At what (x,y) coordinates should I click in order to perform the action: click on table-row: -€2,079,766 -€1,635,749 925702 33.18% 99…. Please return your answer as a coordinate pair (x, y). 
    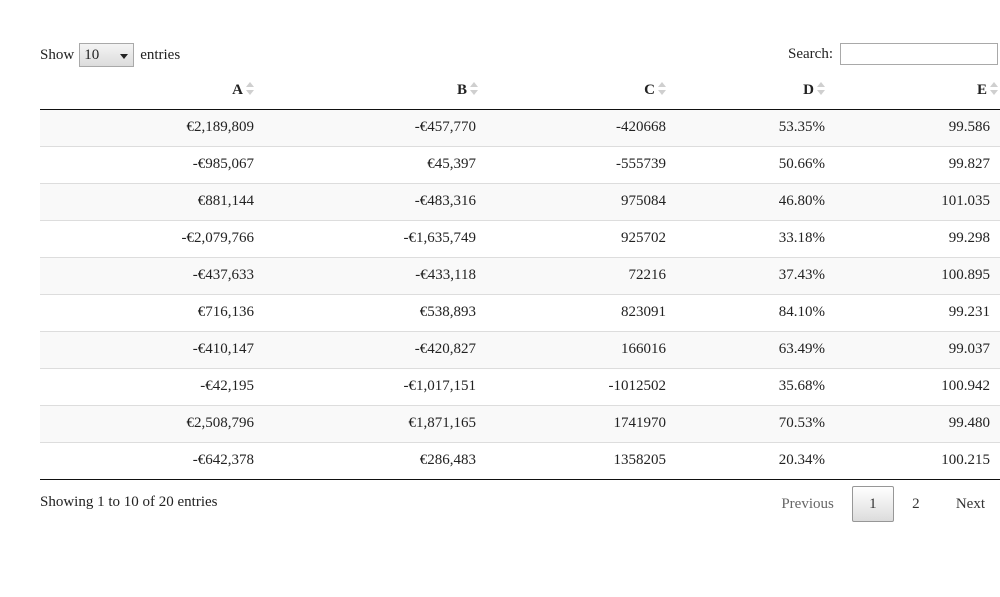
    Looking at the image, I should click on (520, 238).